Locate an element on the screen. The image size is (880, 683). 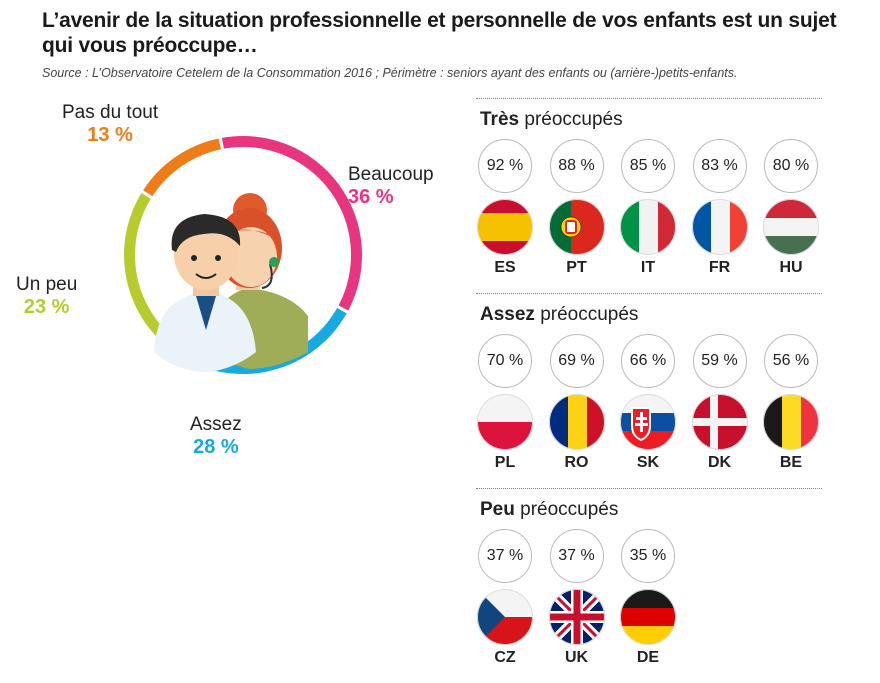
country-pt: 88 % PT is located at coordinates (577, 208).